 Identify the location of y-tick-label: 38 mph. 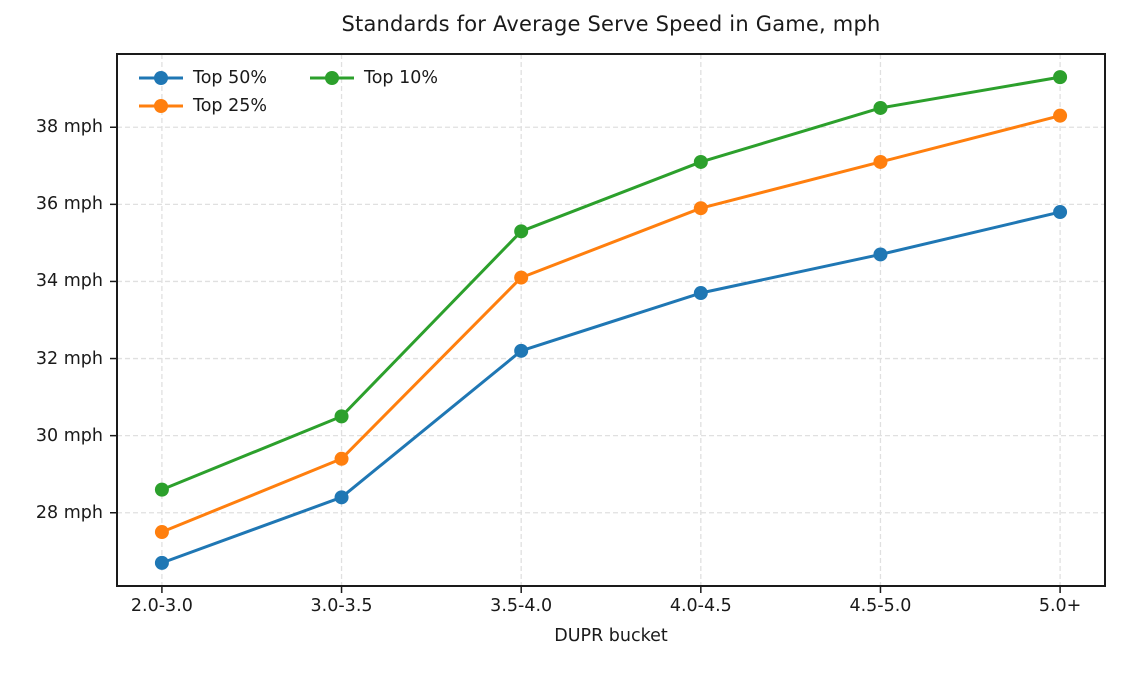
(69, 127).